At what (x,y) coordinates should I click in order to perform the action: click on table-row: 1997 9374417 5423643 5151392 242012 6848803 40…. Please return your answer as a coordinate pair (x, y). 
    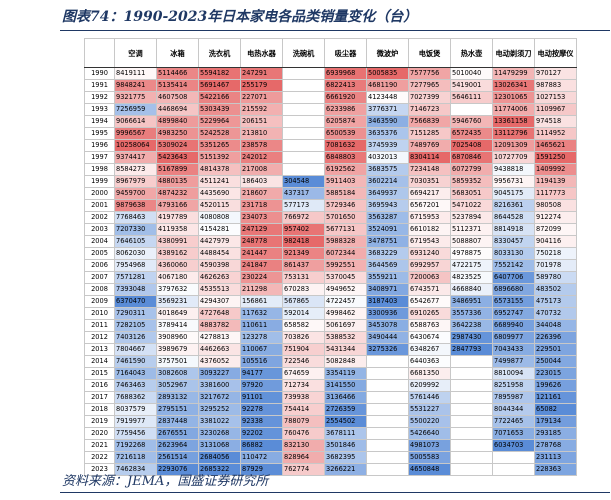
    Looking at the image, I should click on (330, 157).